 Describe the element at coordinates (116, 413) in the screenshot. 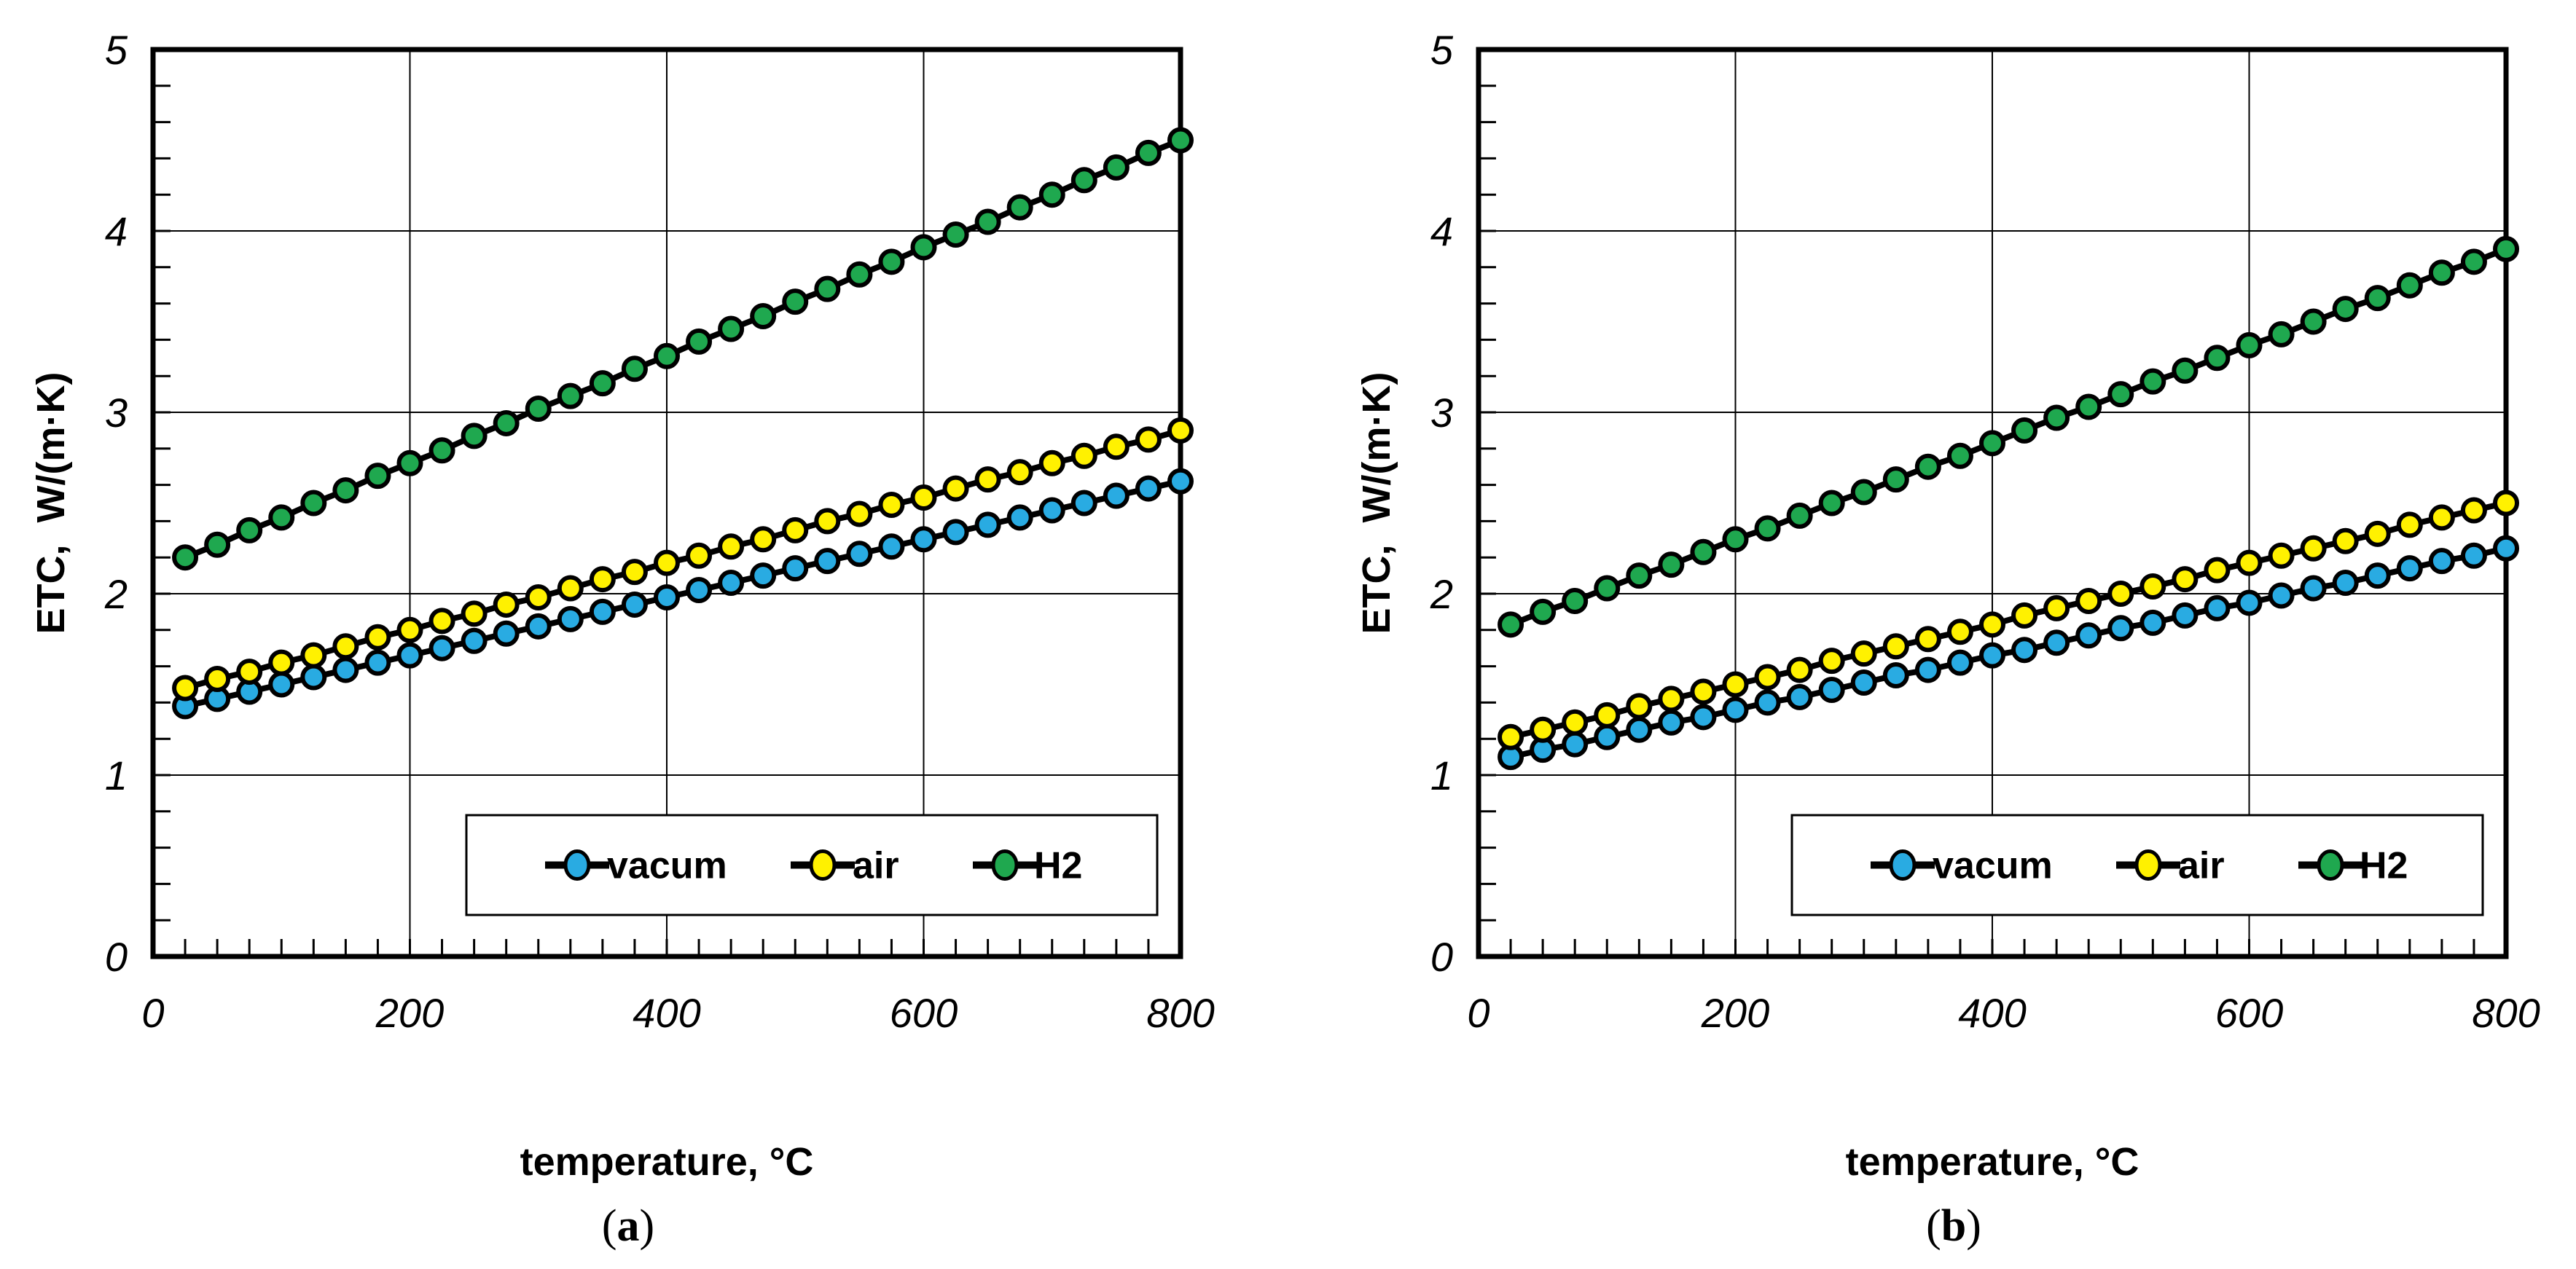

I see `y-tick-label: 3` at that location.